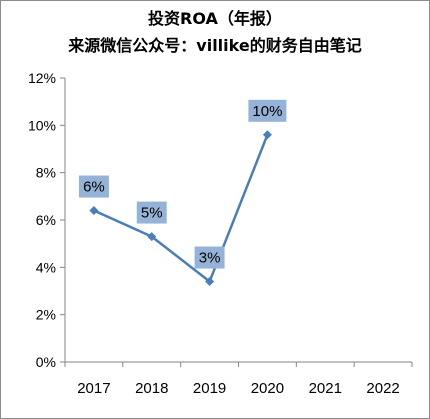 Image resolution: width=430 pixels, height=419 pixels. I want to click on data-label: 3%, so click(210, 258).